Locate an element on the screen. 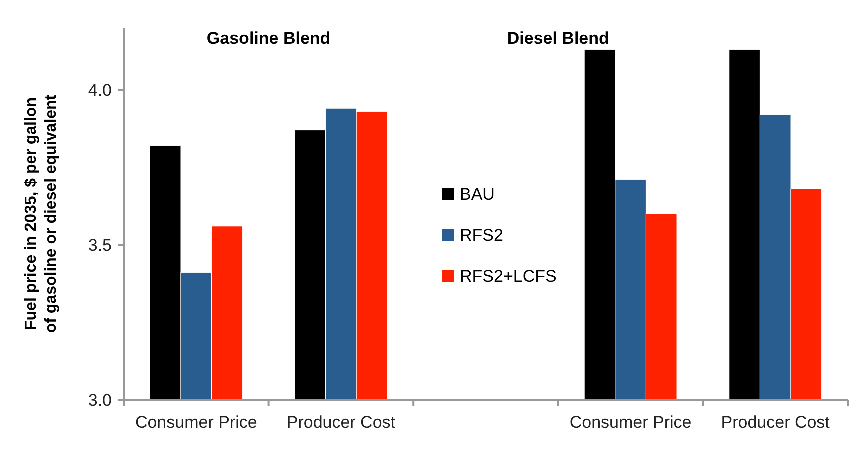 The image size is (864, 449). legend-label: BAU is located at coordinates (477, 194).